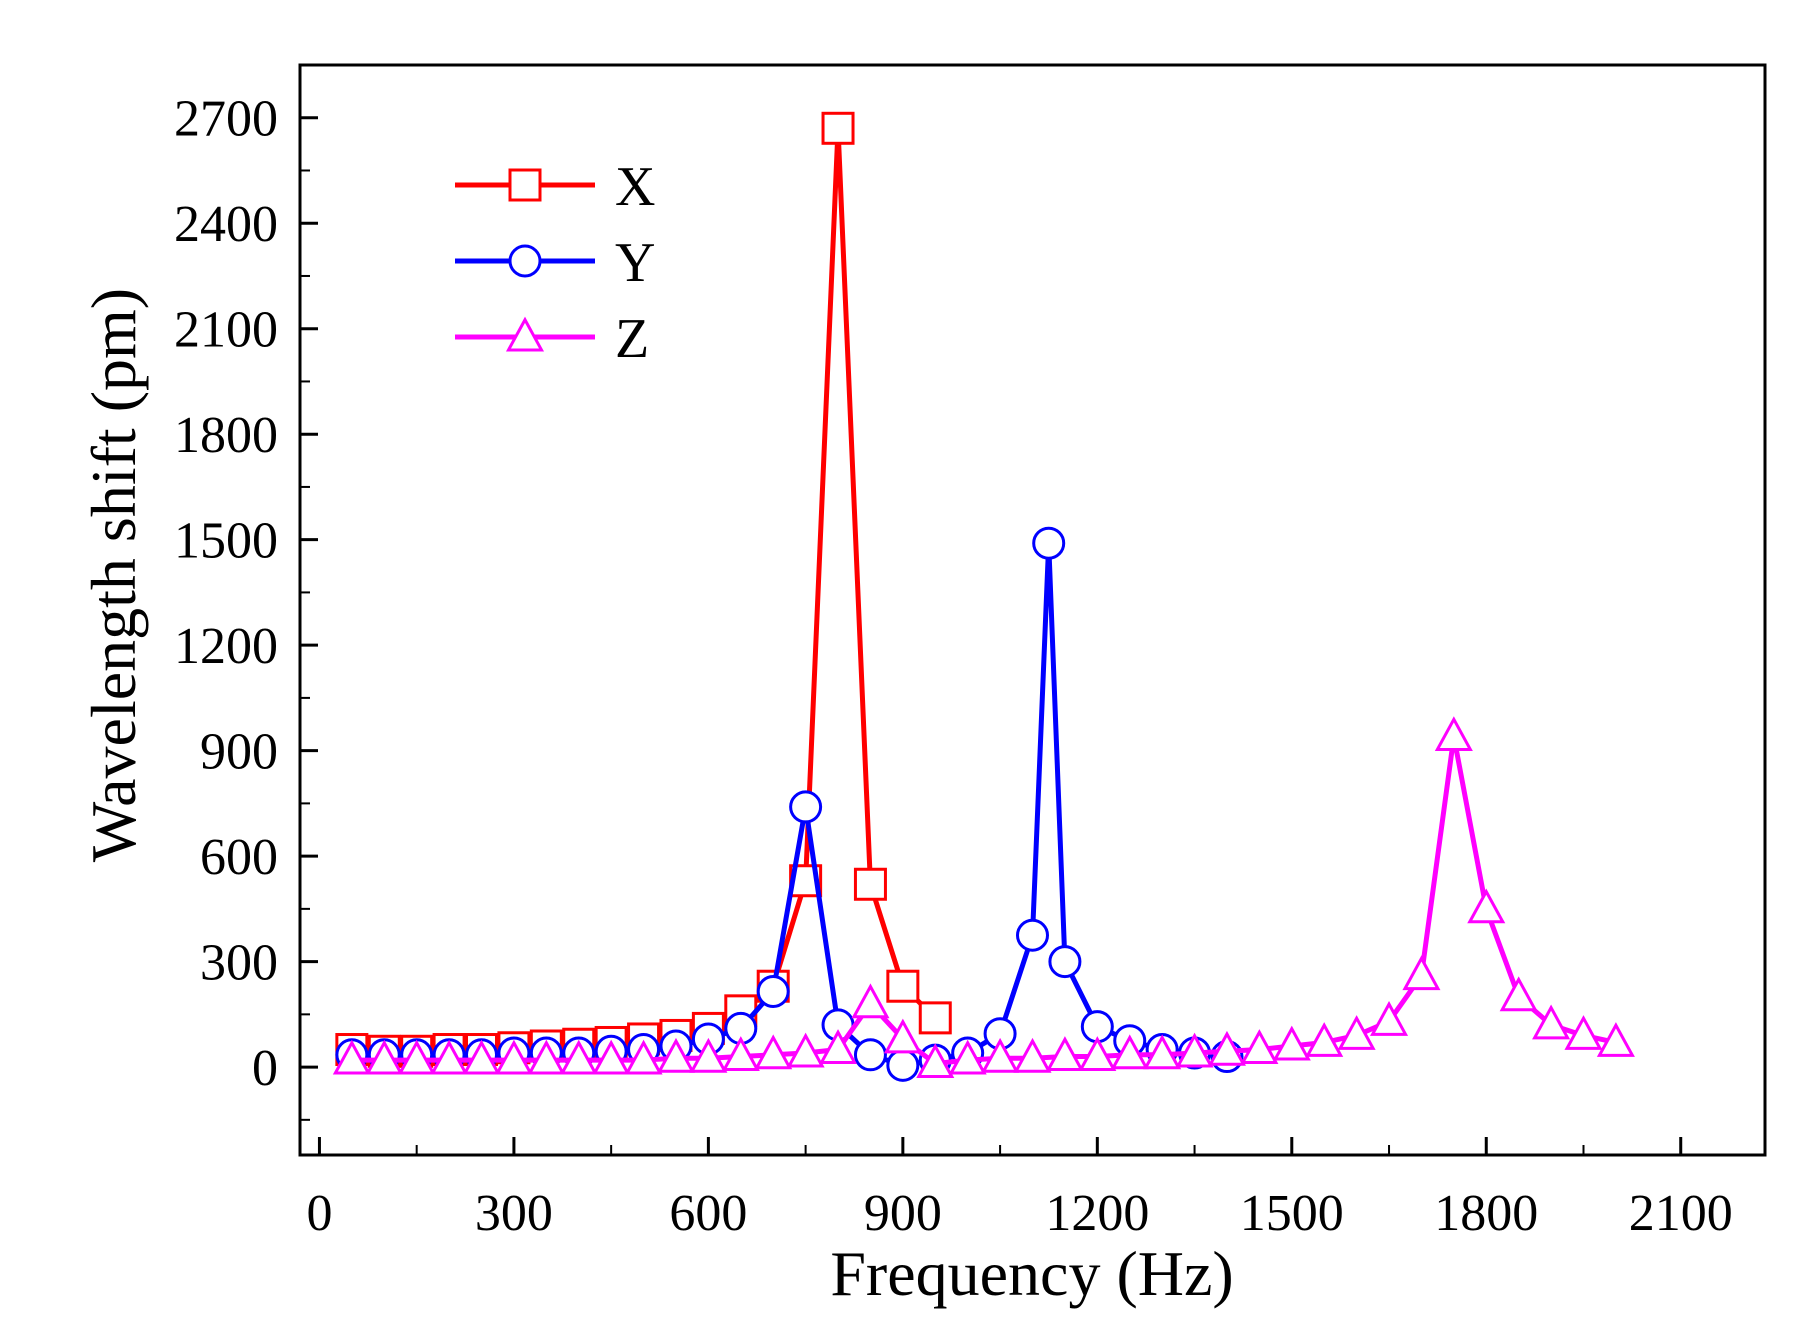  What do you see at coordinates (226, 541) in the screenshot?
I see `y-tick-label: 1500` at bounding box center [226, 541].